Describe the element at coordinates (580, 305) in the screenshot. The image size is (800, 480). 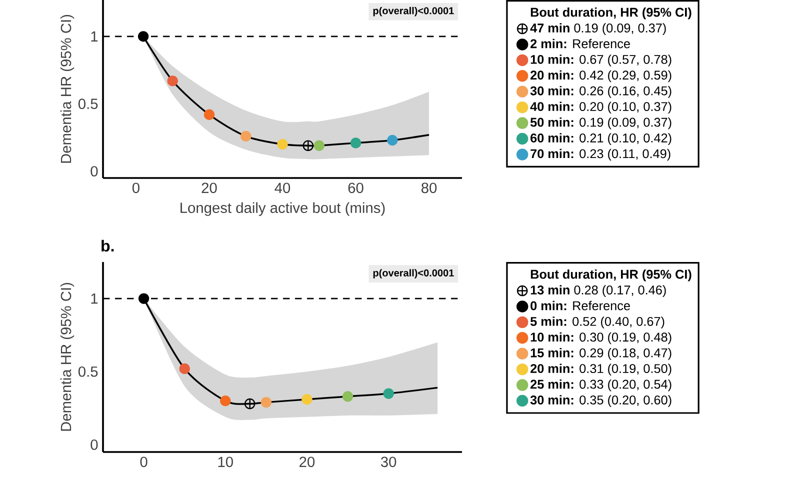
I see `legend-label: 0 min: Reference` at that location.